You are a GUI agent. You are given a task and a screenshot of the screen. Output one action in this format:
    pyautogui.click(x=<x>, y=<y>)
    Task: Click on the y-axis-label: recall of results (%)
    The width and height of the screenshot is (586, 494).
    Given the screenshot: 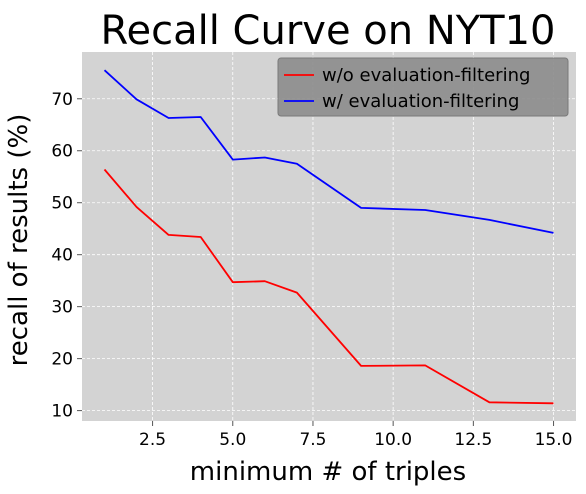 What is the action you would take?
    pyautogui.click(x=19, y=240)
    